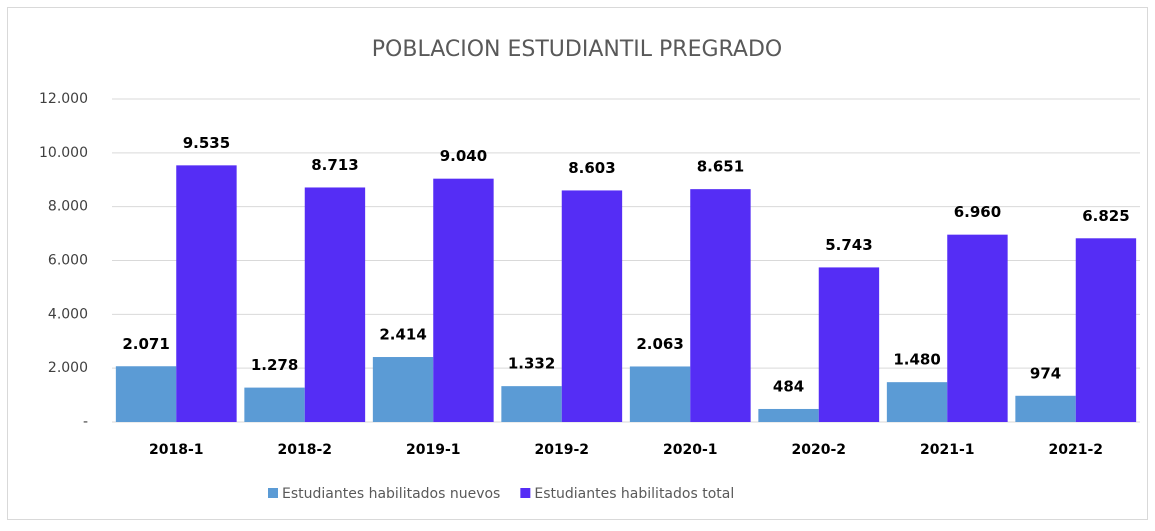  Describe the element at coordinates (463, 156) in the screenshot. I see `data-label: 9.040` at that location.